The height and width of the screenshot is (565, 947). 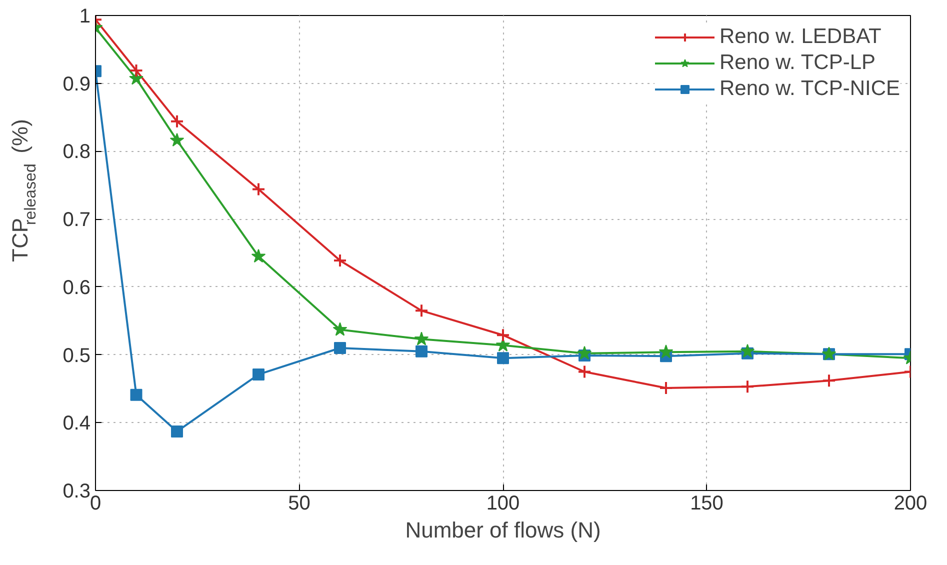 What do you see at coordinates (76, 220) in the screenshot?
I see `y-tick-label: 0.7` at bounding box center [76, 220].